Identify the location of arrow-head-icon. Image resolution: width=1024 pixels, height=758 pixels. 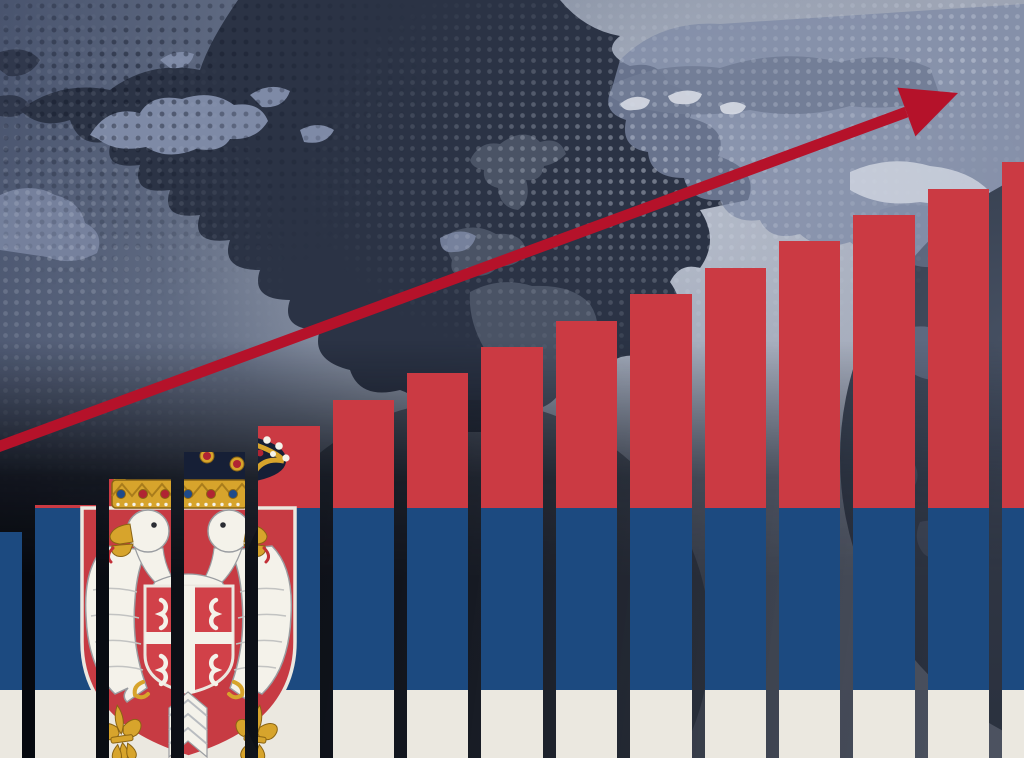
(927, 112).